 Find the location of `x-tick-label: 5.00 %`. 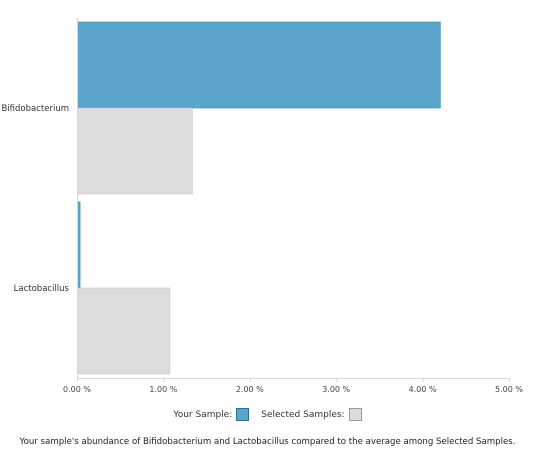

x-tick-label: 5.00 % is located at coordinates (509, 389).